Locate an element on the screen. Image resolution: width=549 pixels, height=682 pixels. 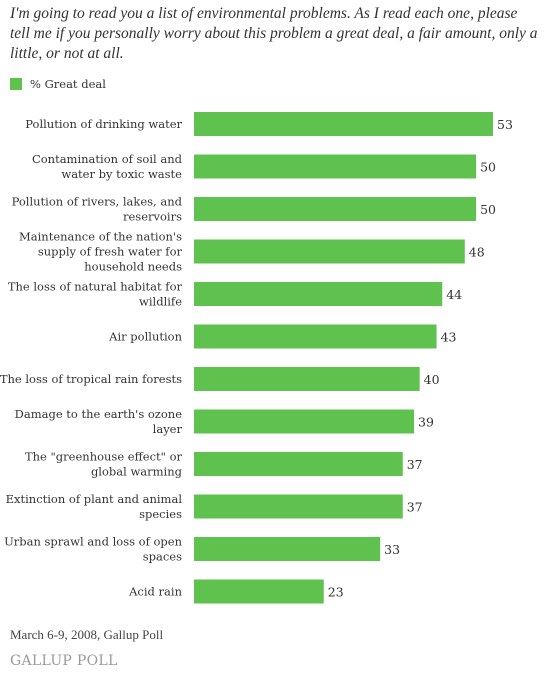
value-label: 44 is located at coordinates (454, 294).